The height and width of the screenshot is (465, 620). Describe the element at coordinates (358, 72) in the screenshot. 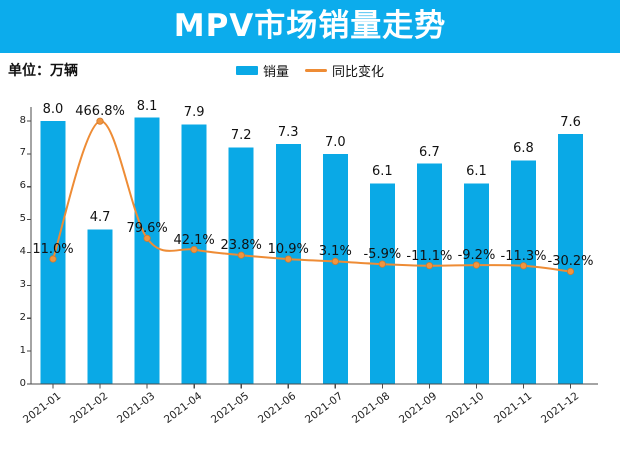

I see `legend-label-yoy: 同比变化` at that location.